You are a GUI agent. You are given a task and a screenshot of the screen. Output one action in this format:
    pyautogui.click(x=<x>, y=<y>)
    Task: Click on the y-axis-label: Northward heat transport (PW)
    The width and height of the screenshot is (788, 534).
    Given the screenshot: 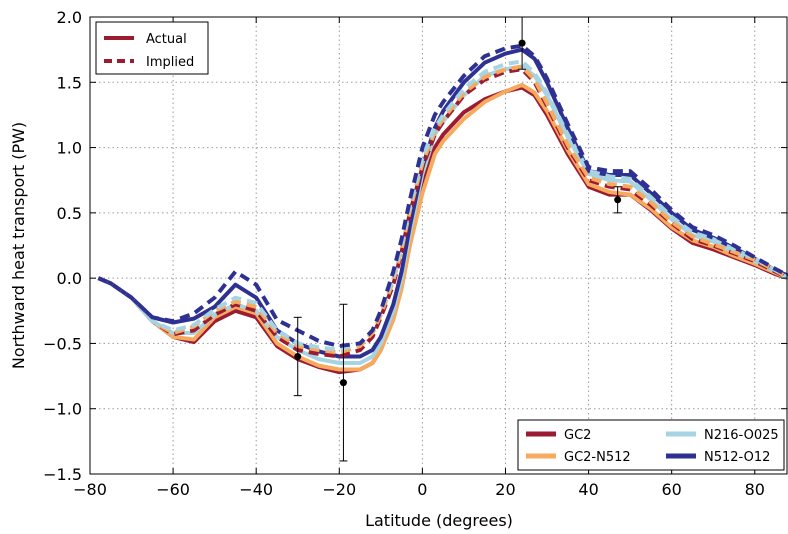 What is the action you would take?
    pyautogui.click(x=18, y=245)
    